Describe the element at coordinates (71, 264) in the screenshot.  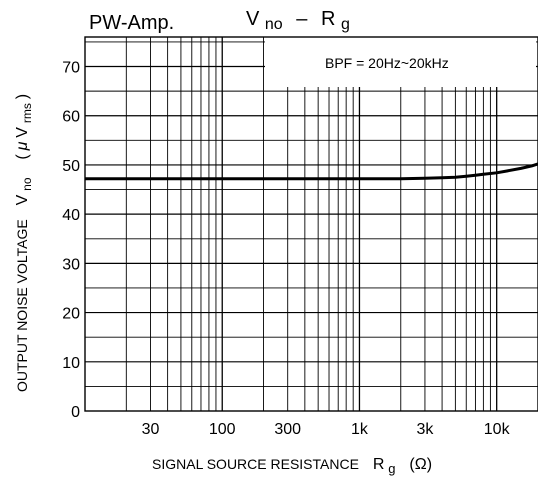
I see `y-tick-label: 30` at that location.